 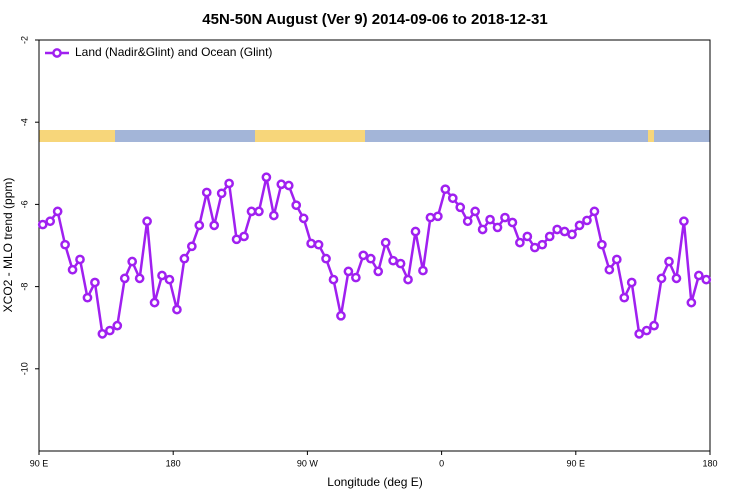 I want to click on y-tick-label: -6, so click(x=24, y=204).